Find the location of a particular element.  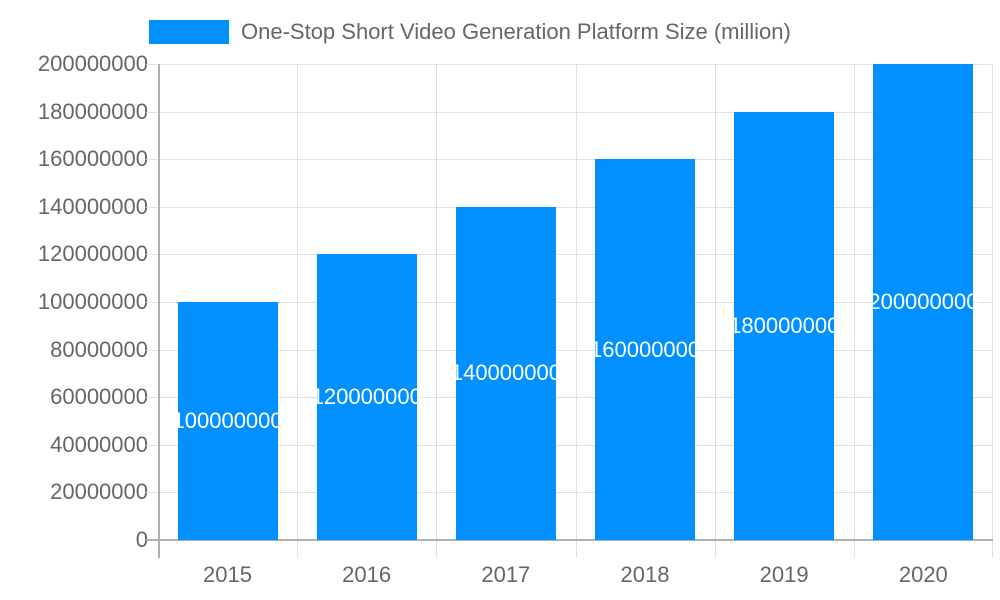

y-tick-label: 200000000 is located at coordinates (92, 63).